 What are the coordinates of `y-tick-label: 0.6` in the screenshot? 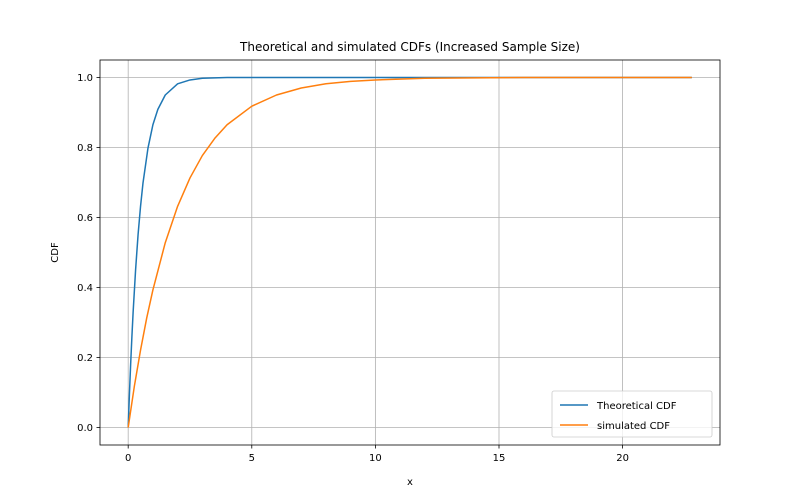 It's located at (85, 218).